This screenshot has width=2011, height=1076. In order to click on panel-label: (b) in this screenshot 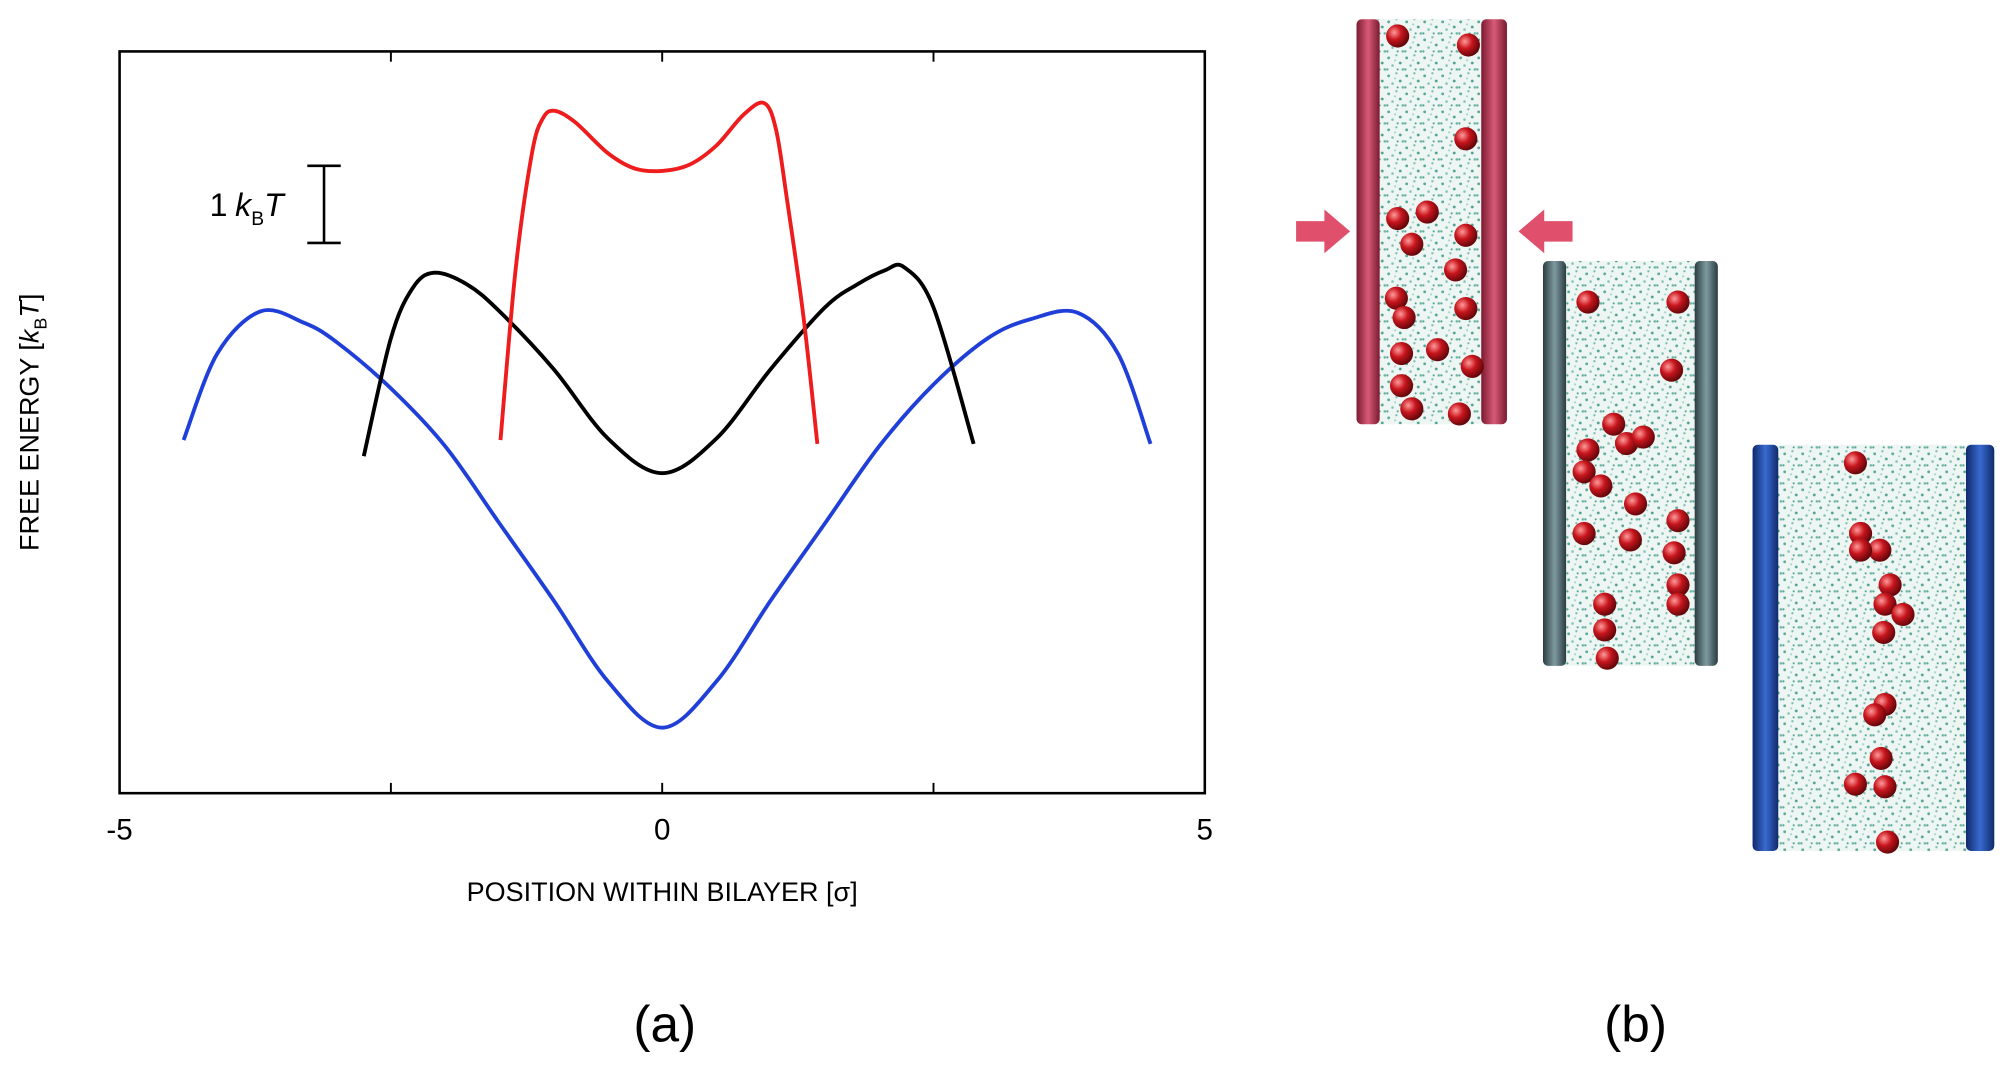, I will do `click(1635, 1023)`.